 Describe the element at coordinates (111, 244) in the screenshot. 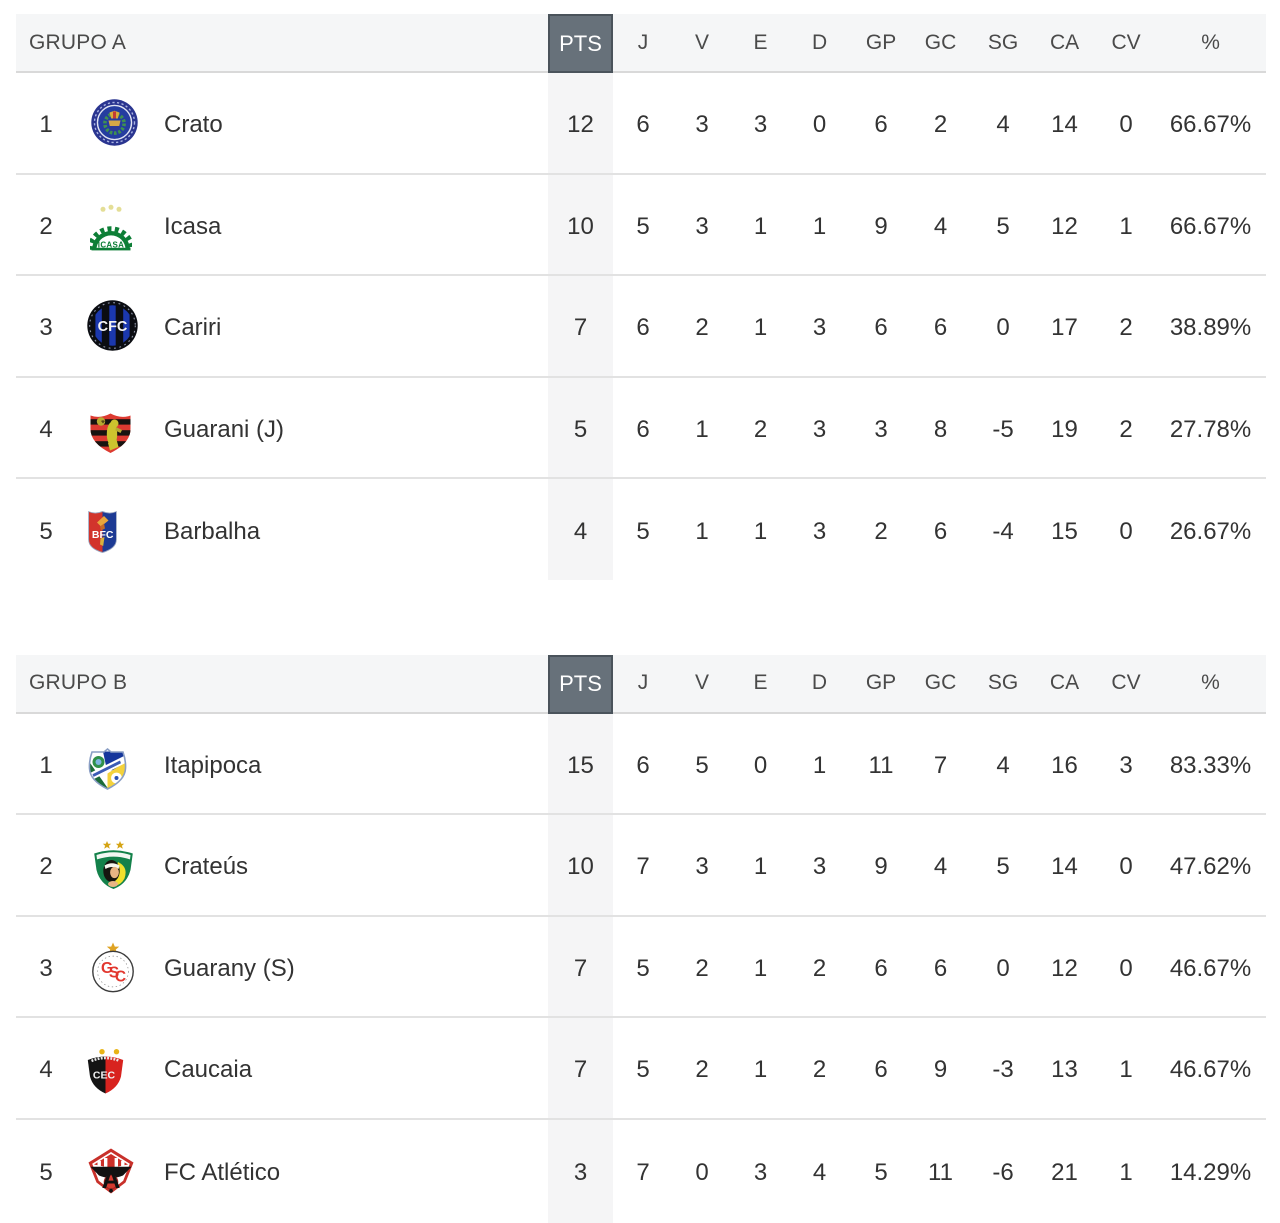

I see `svg-text: ICASA` at that location.